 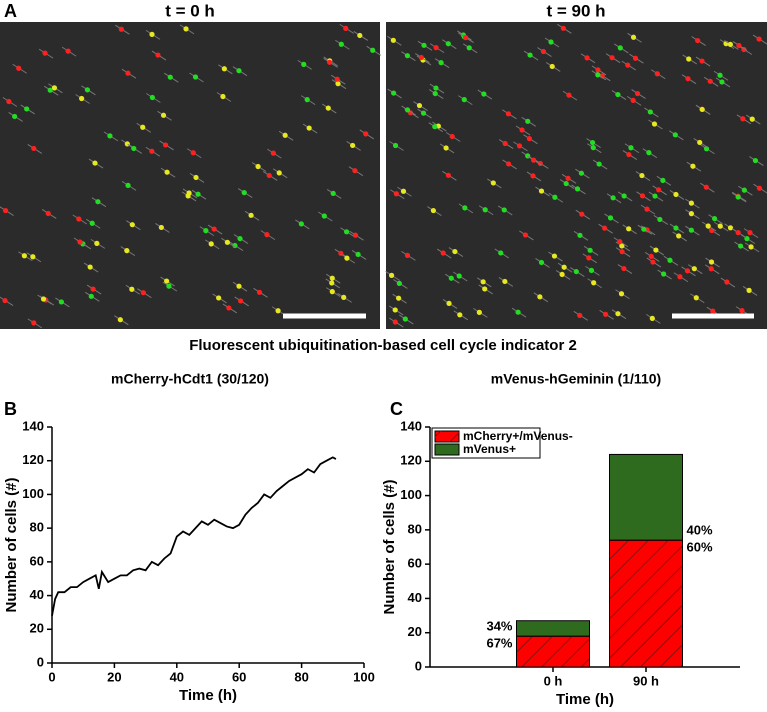 What do you see at coordinates (364, 676) in the screenshot?
I see `x-tick-label: 100` at bounding box center [364, 676].